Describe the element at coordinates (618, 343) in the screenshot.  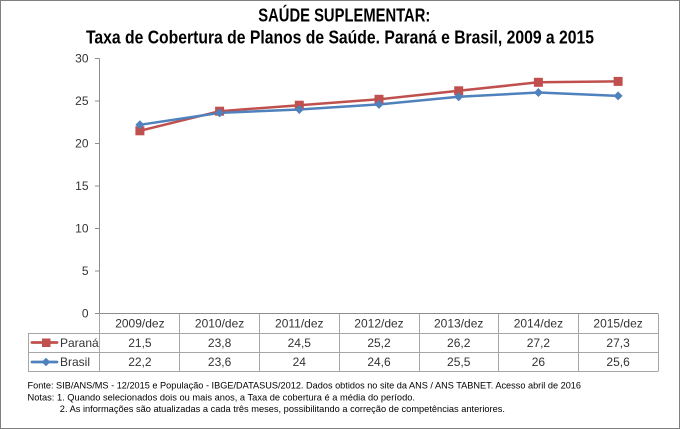
I see `svg-text: 27,3` at that location.